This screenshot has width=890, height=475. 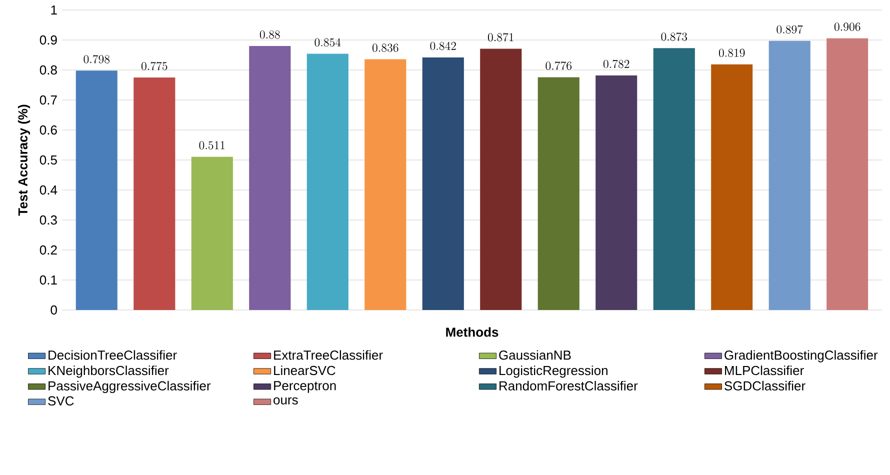 I want to click on y-tick-label: 0.4, so click(x=49, y=190).